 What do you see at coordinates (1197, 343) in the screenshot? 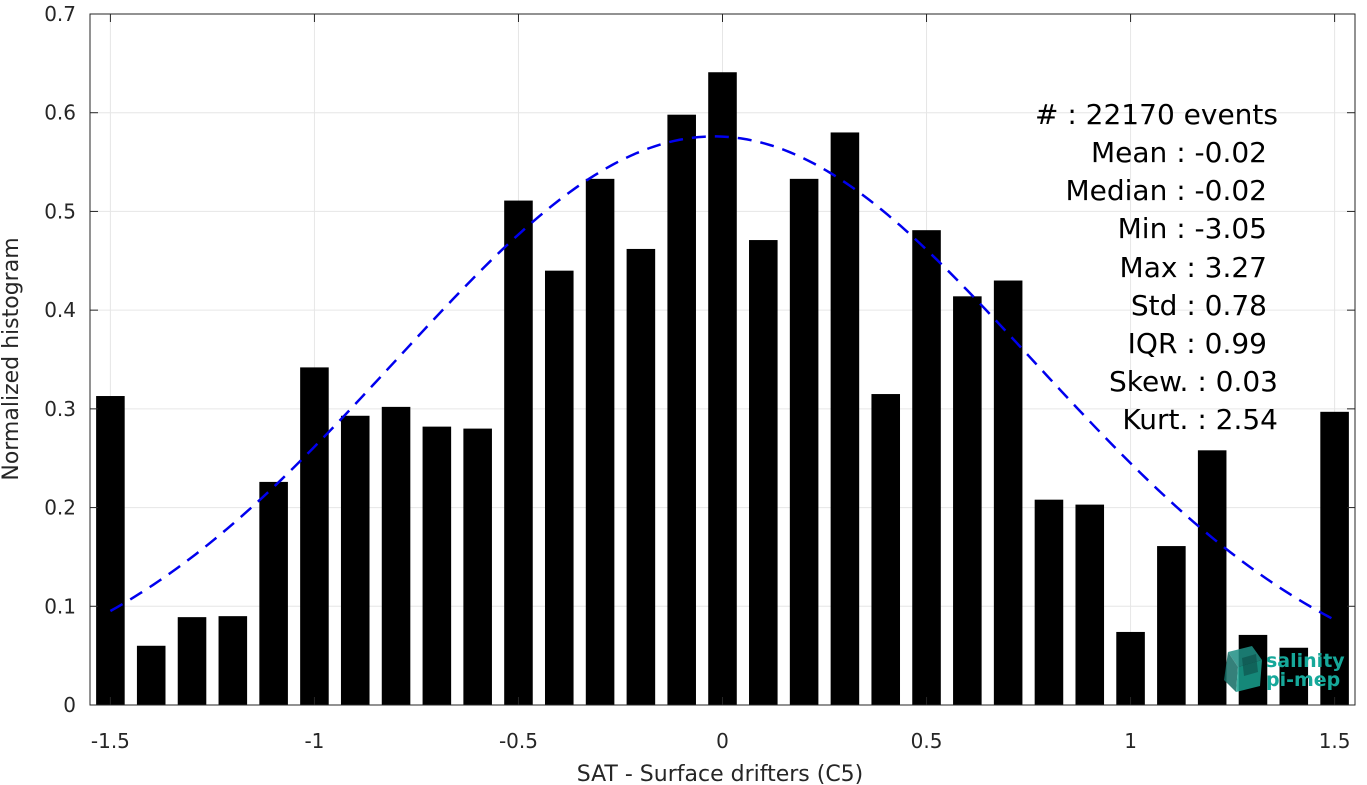
I see `stat-iqr: IQR : 0.99` at bounding box center [1197, 343].